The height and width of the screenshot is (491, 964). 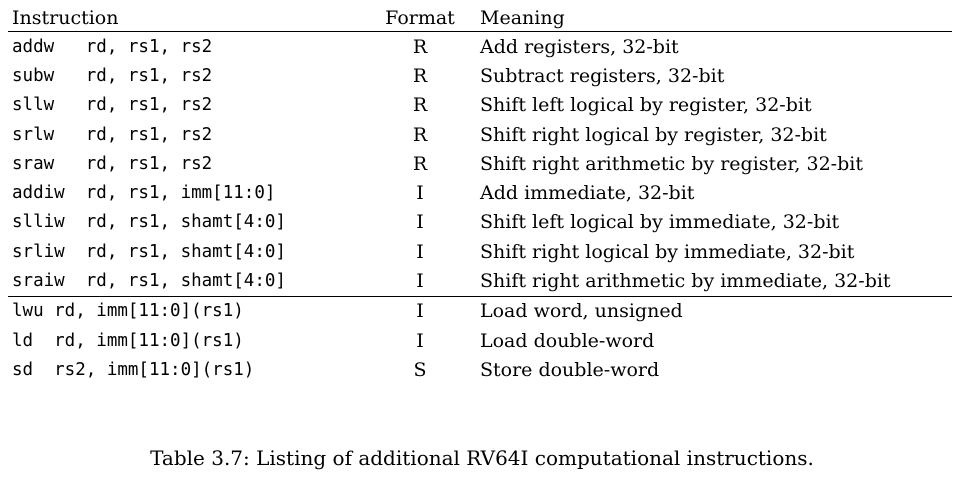 I want to click on instruction-cell: sraw rd, rs1, rs2, so click(x=112, y=163).